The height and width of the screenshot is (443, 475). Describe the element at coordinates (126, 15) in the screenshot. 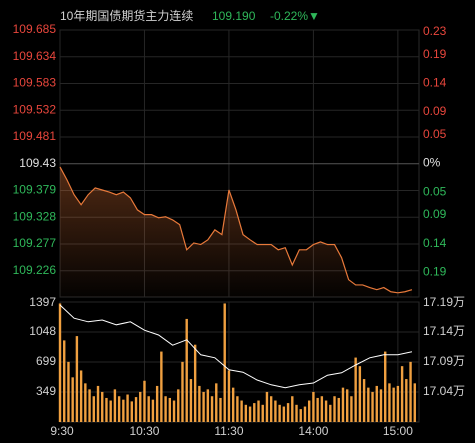

I see `instrument-title: 10年期国债期货主力连续` at that location.